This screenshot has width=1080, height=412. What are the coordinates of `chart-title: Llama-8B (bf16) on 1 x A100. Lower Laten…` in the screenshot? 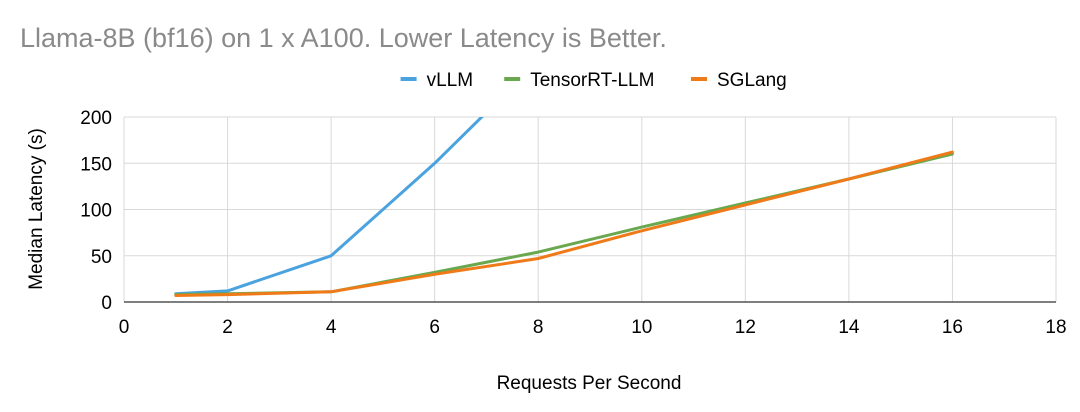 It's located at (343, 38).